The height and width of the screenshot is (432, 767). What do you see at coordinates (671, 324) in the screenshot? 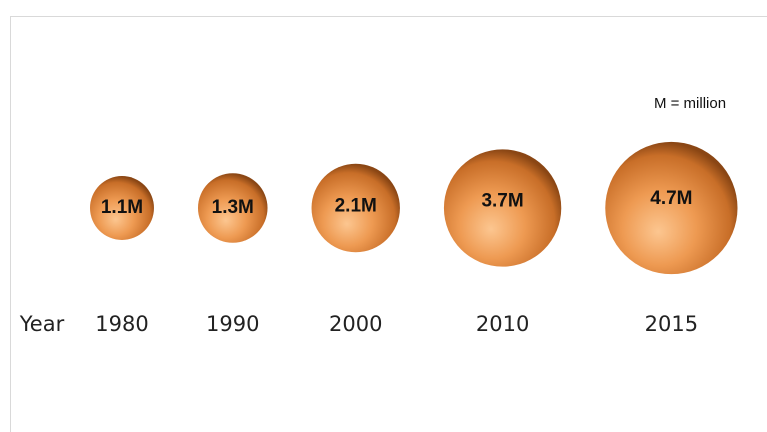
I see `x-tick-label: 2015` at bounding box center [671, 324].